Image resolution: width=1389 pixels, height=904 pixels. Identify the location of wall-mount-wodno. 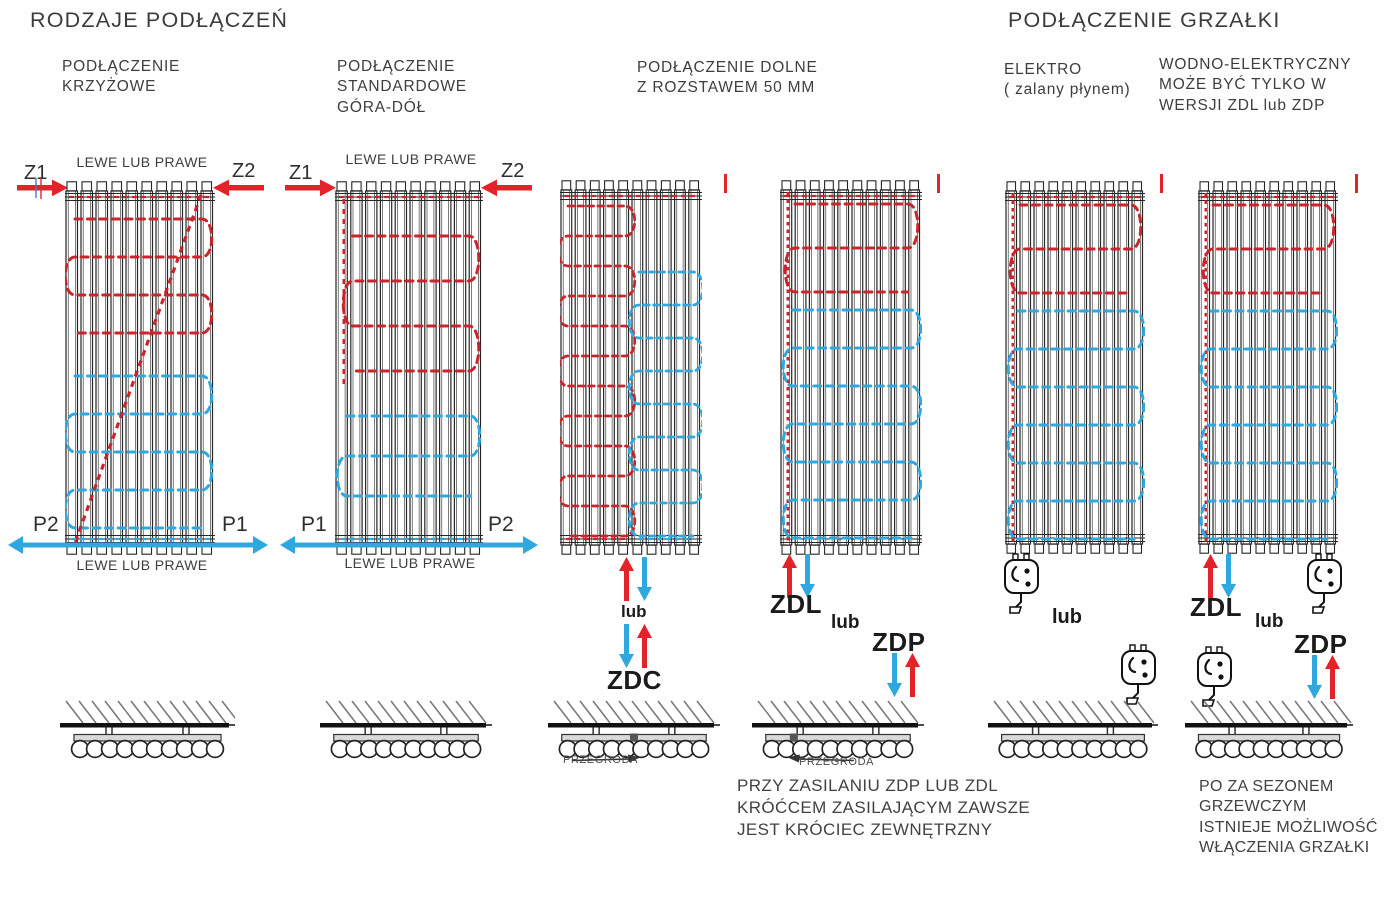
(1269, 733).